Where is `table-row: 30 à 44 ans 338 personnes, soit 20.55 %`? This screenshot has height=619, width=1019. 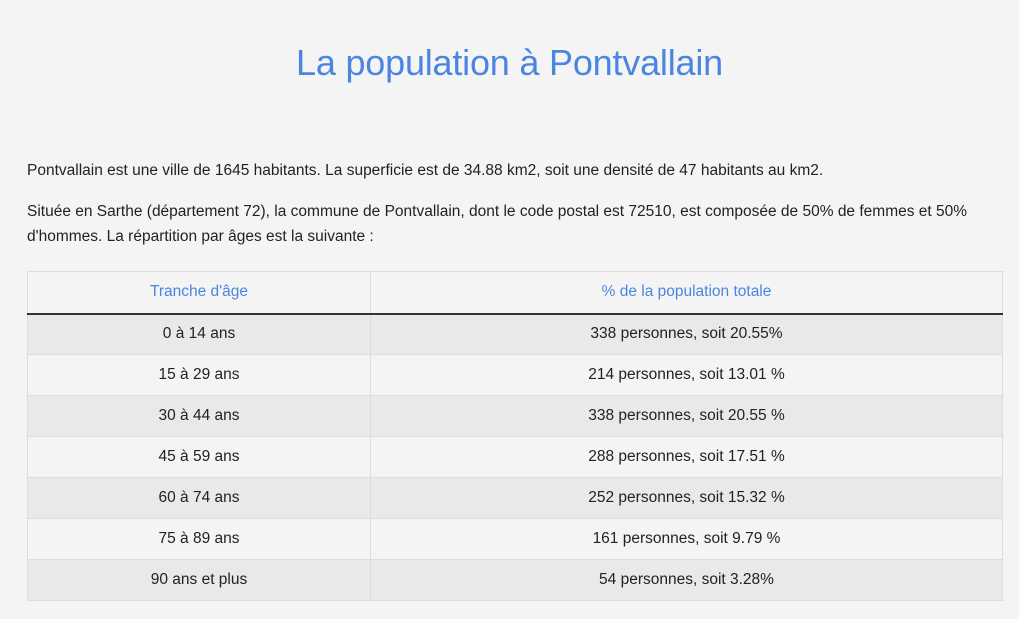 table-row: 30 à 44 ans 338 personnes, soit 20.55 % is located at coordinates (515, 416).